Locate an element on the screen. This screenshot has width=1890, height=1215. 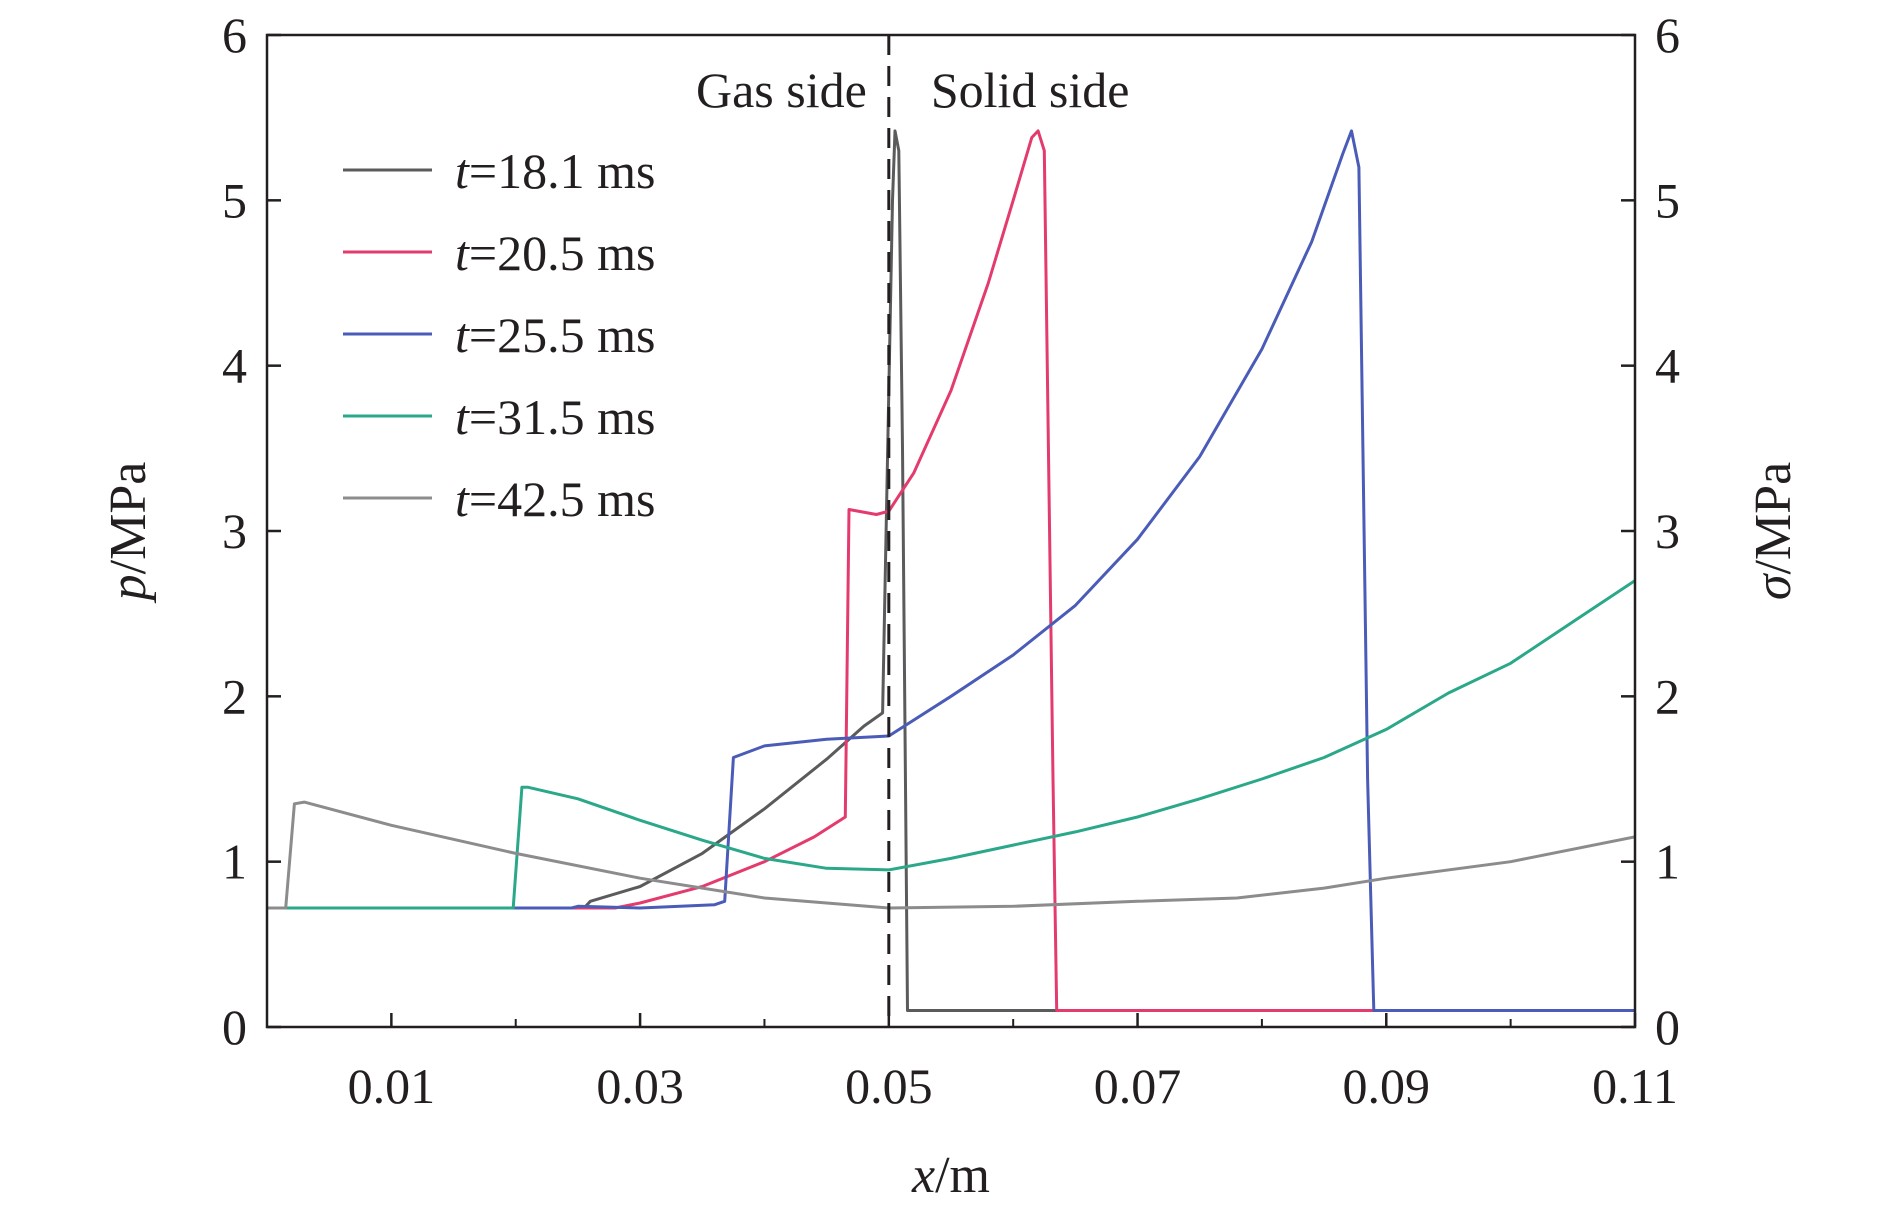
x-axis-title: x/m is located at coordinates (950, 1175).